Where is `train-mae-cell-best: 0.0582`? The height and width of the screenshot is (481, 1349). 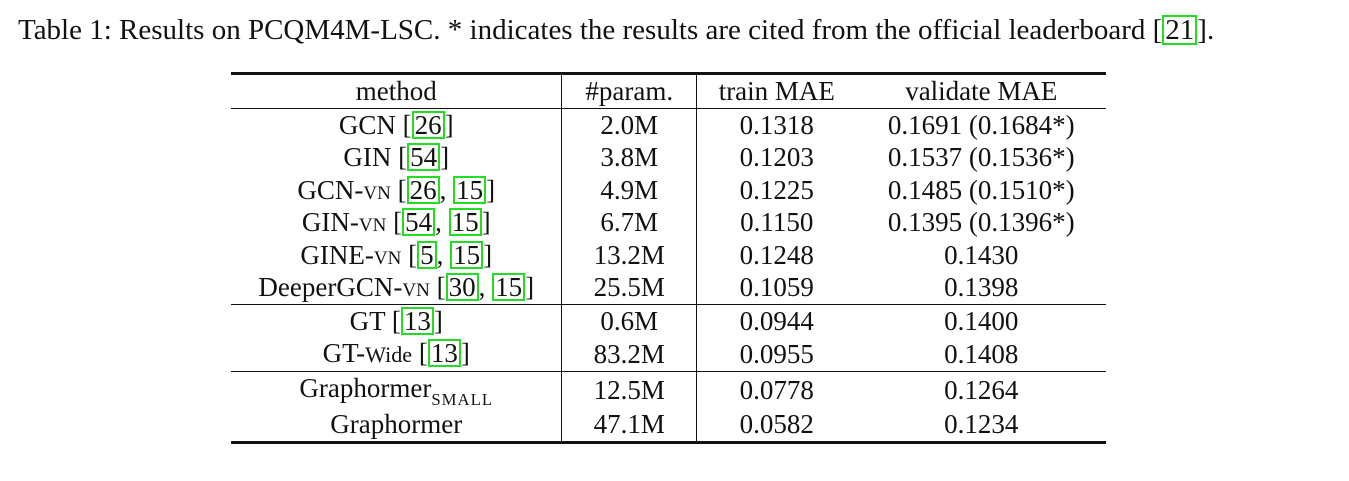
train-mae-cell-best: 0.0582 is located at coordinates (776, 424).